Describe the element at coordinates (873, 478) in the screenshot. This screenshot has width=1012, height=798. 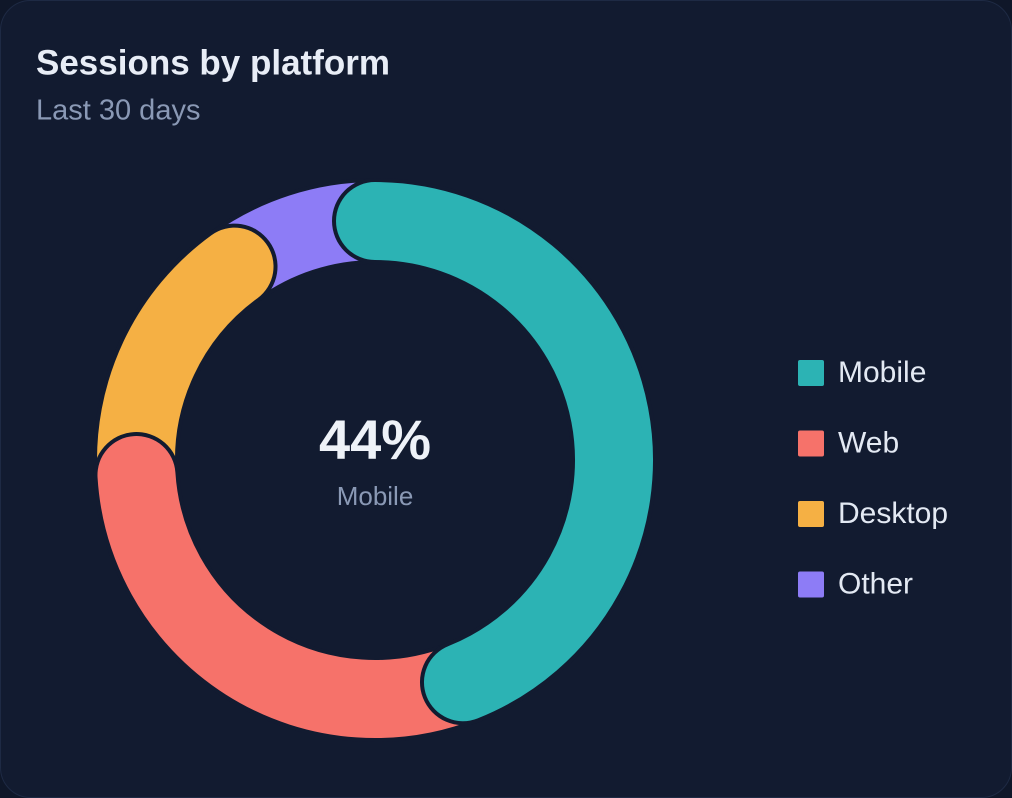
I see `legend: Mobile Web Desktop Other` at that location.